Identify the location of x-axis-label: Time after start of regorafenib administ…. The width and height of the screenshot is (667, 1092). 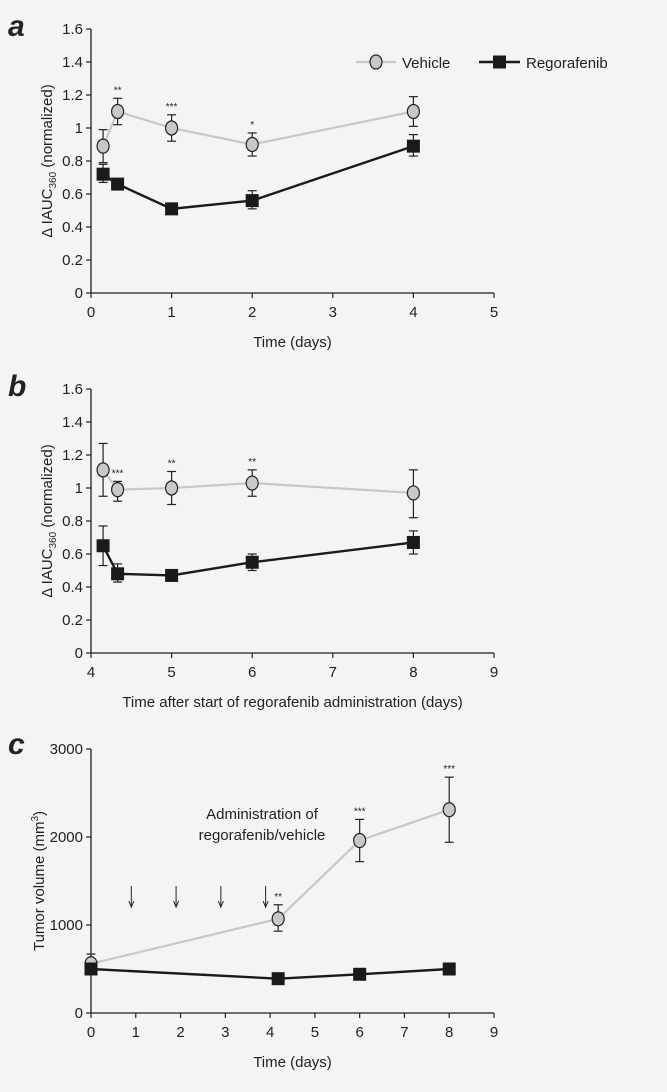
(292, 702).